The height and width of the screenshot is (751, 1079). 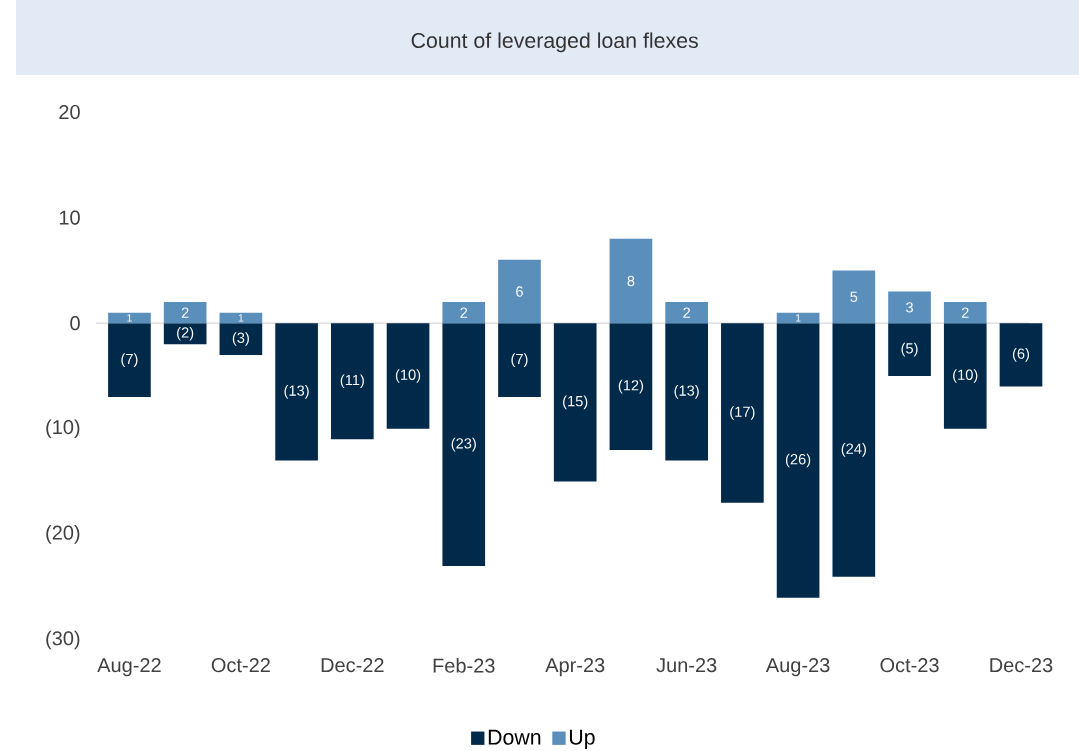 I want to click on data-label: (2), so click(x=185, y=333).